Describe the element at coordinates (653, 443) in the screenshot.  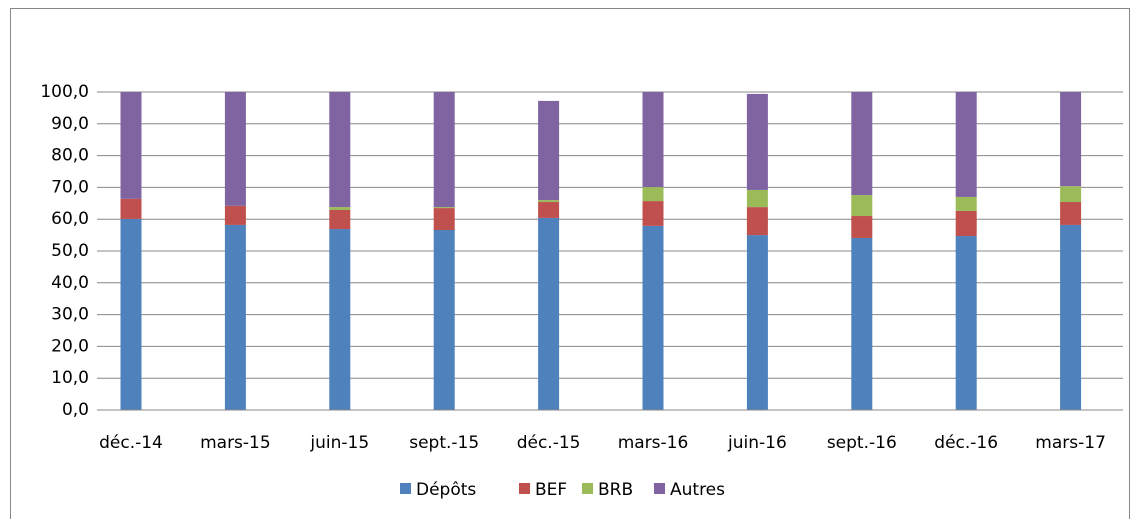
I see `x-tick-label: mars-16` at that location.